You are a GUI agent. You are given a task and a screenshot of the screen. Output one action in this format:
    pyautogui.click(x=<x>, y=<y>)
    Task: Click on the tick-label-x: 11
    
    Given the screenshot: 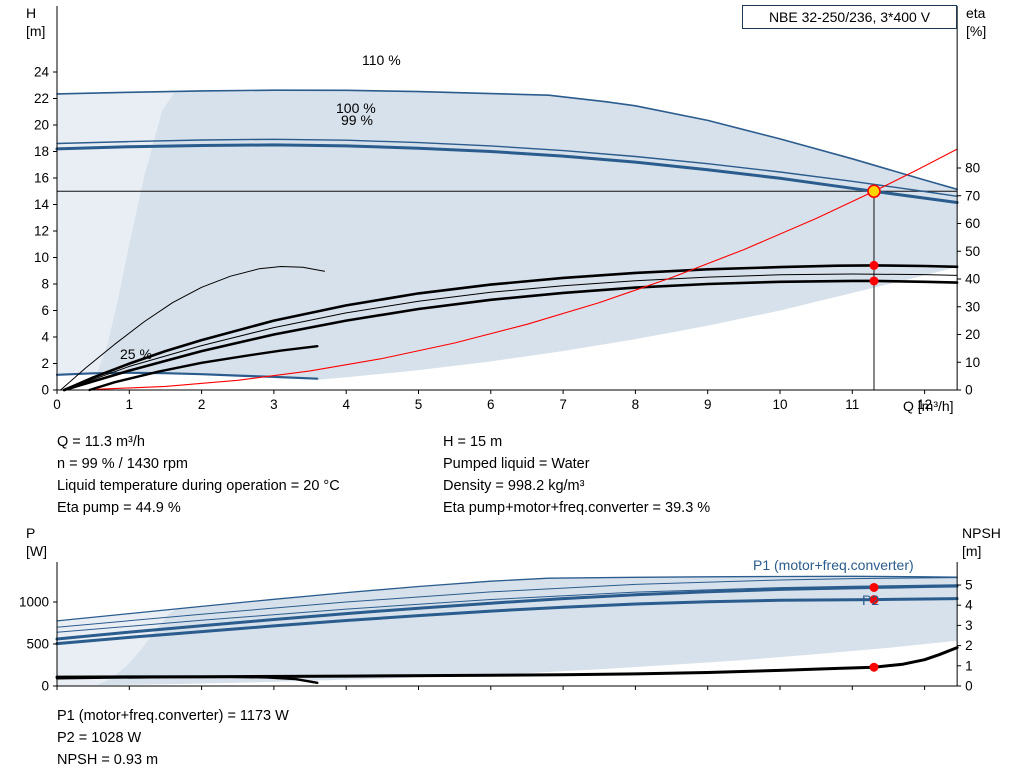 What is the action you would take?
    pyautogui.click(x=852, y=404)
    